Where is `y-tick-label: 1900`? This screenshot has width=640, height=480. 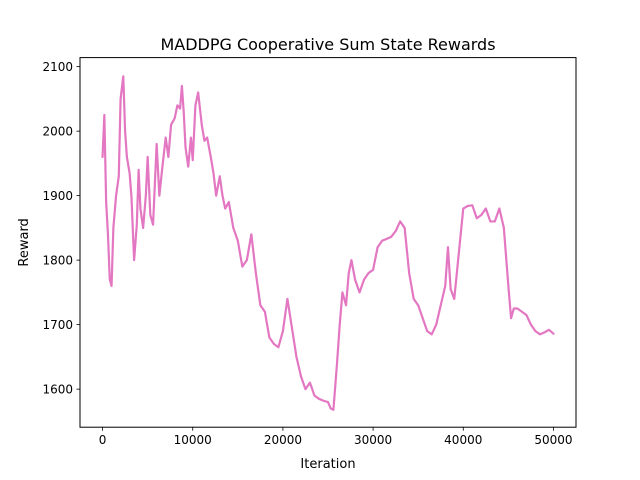 y-tick-label: 1900 is located at coordinates (57, 196).